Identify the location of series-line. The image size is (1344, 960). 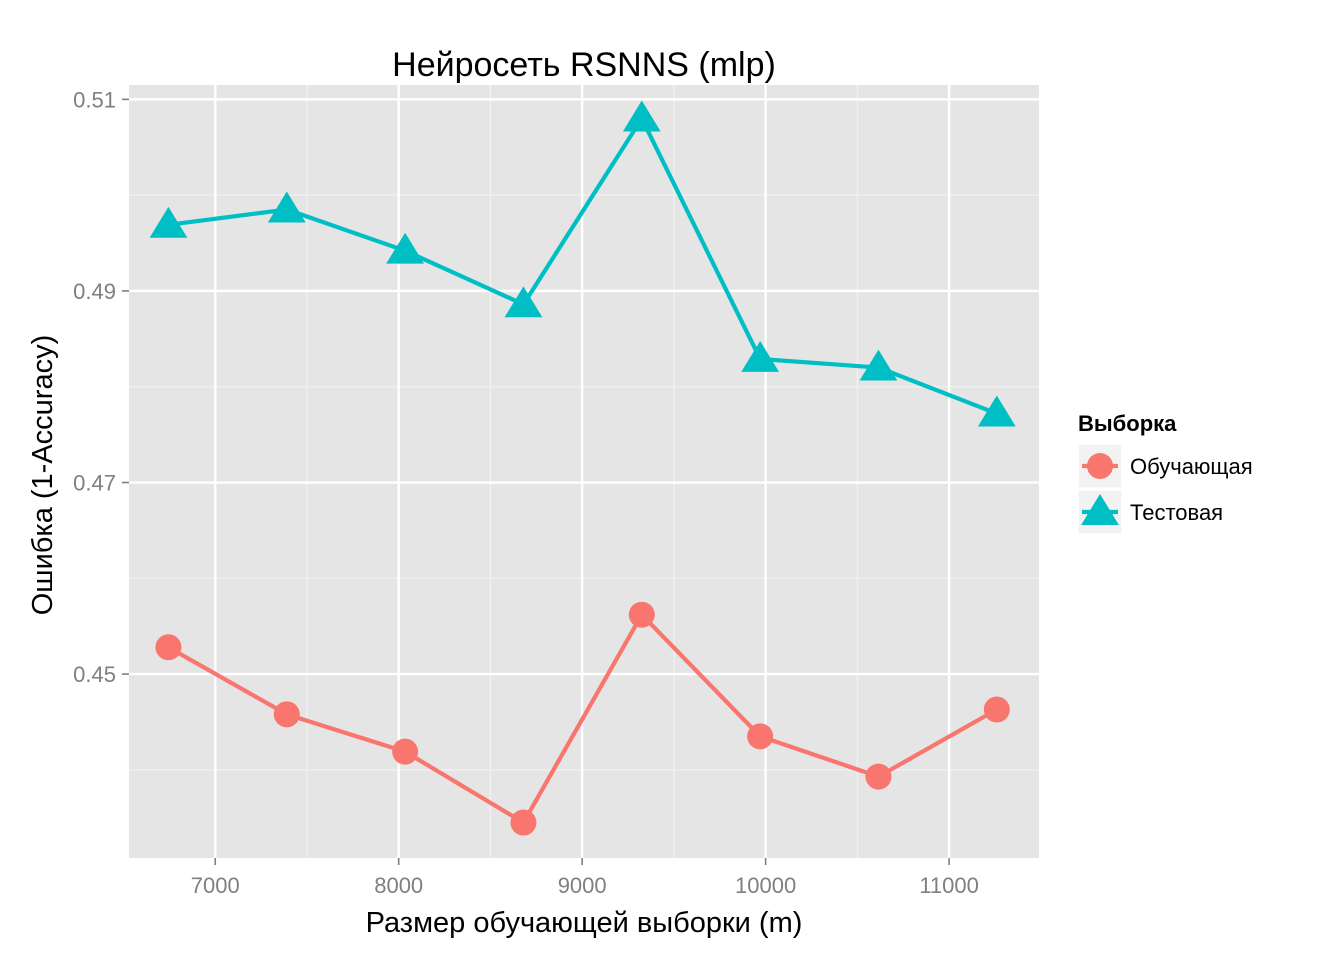
(582, 718).